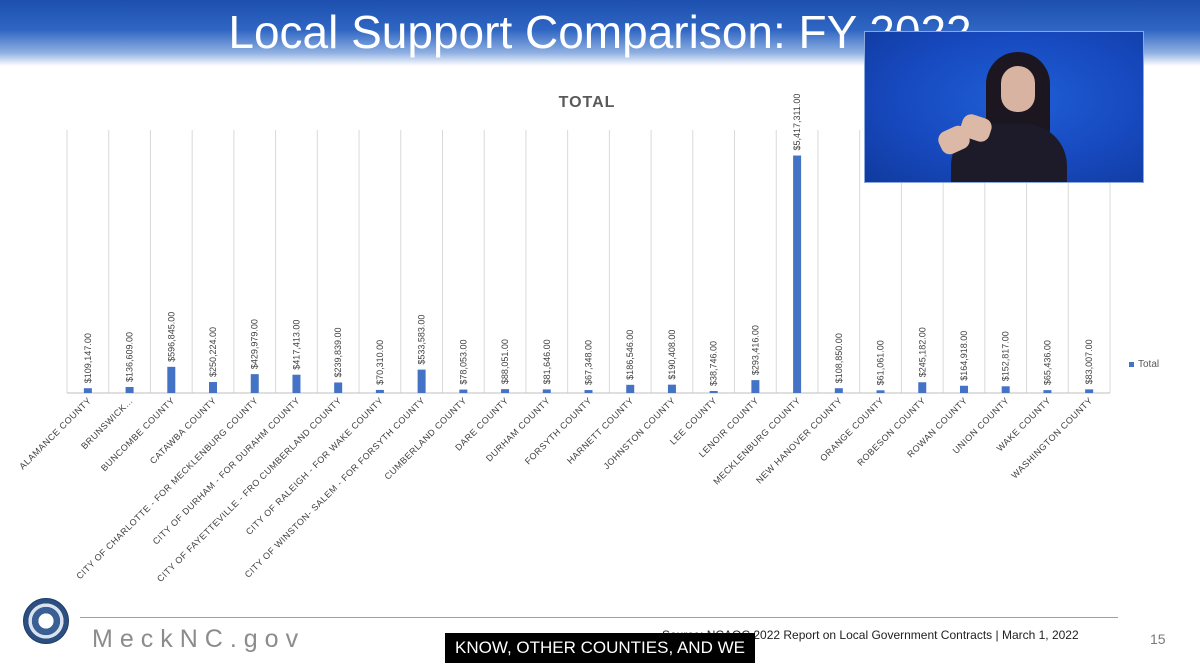  Describe the element at coordinates (338, 352) in the screenshot. I see `data-label: $239,839.00` at that location.